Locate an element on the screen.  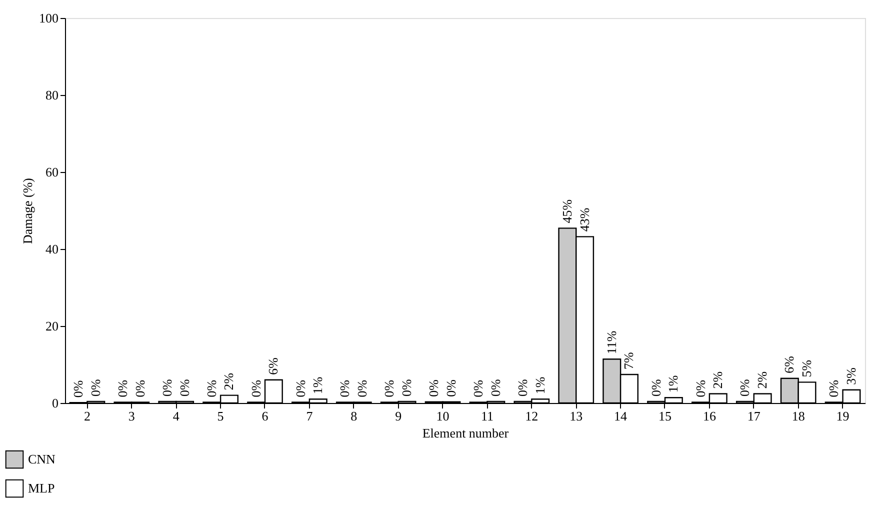
x-tick-label: 10 is located at coordinates (443, 416).